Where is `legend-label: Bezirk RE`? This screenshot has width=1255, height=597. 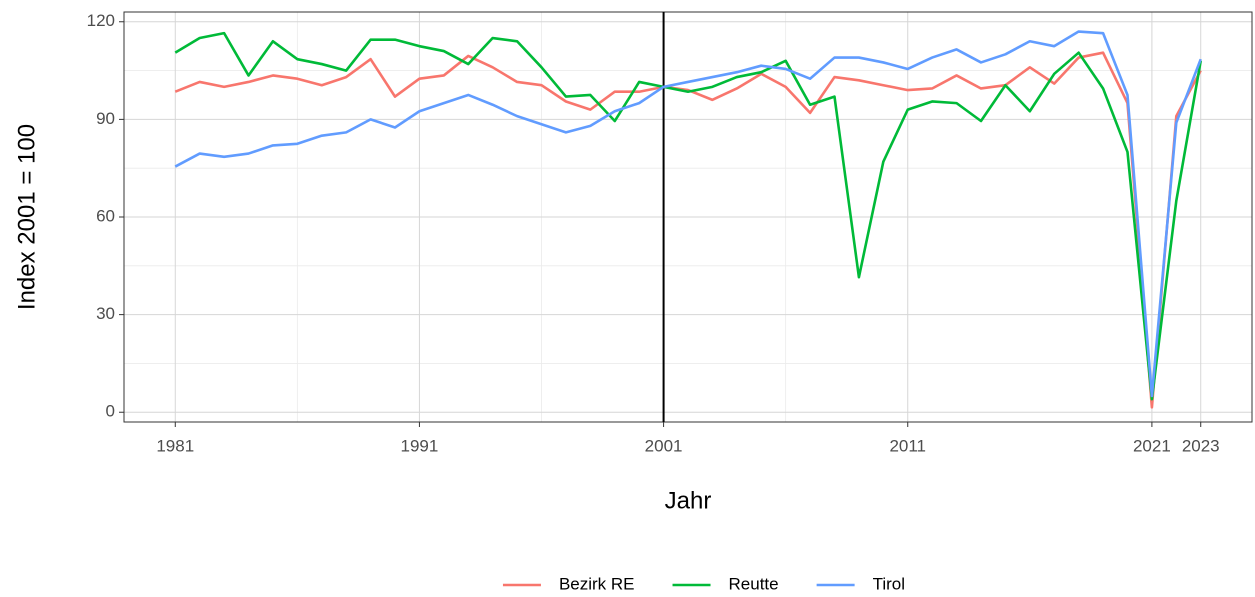
legend-label: Bezirk RE is located at coordinates (597, 583).